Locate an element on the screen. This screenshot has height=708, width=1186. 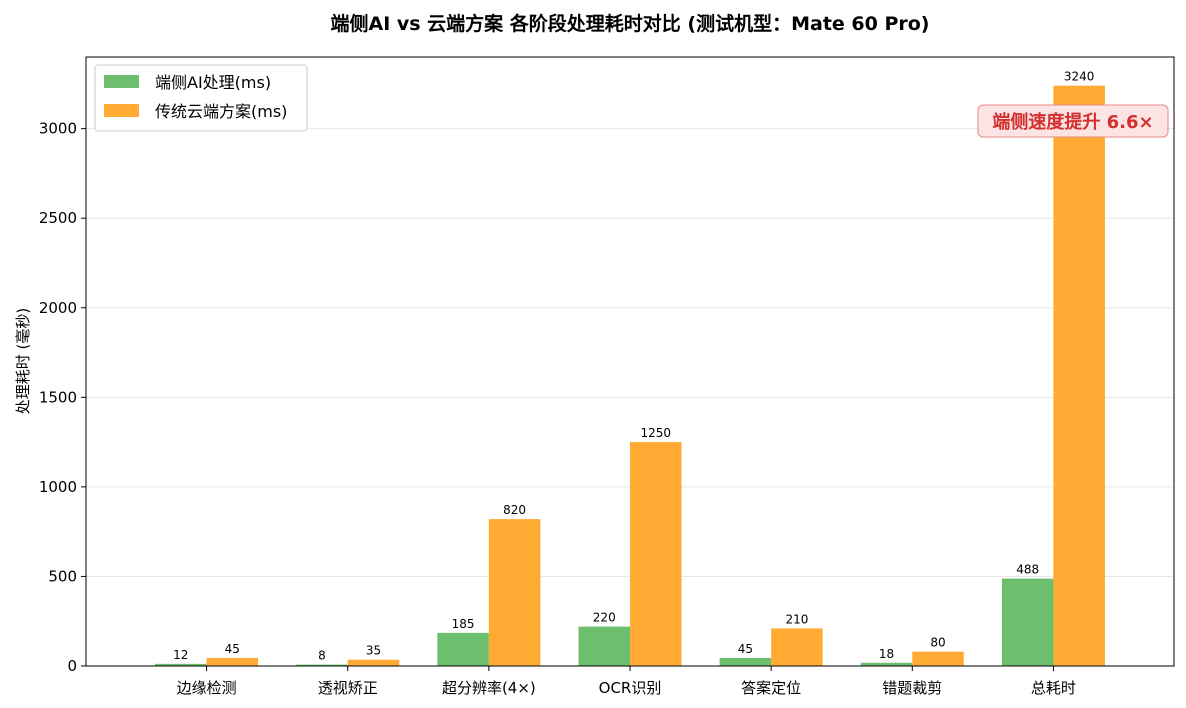
y-tick-label-2000: 2000 is located at coordinates (58, 308).